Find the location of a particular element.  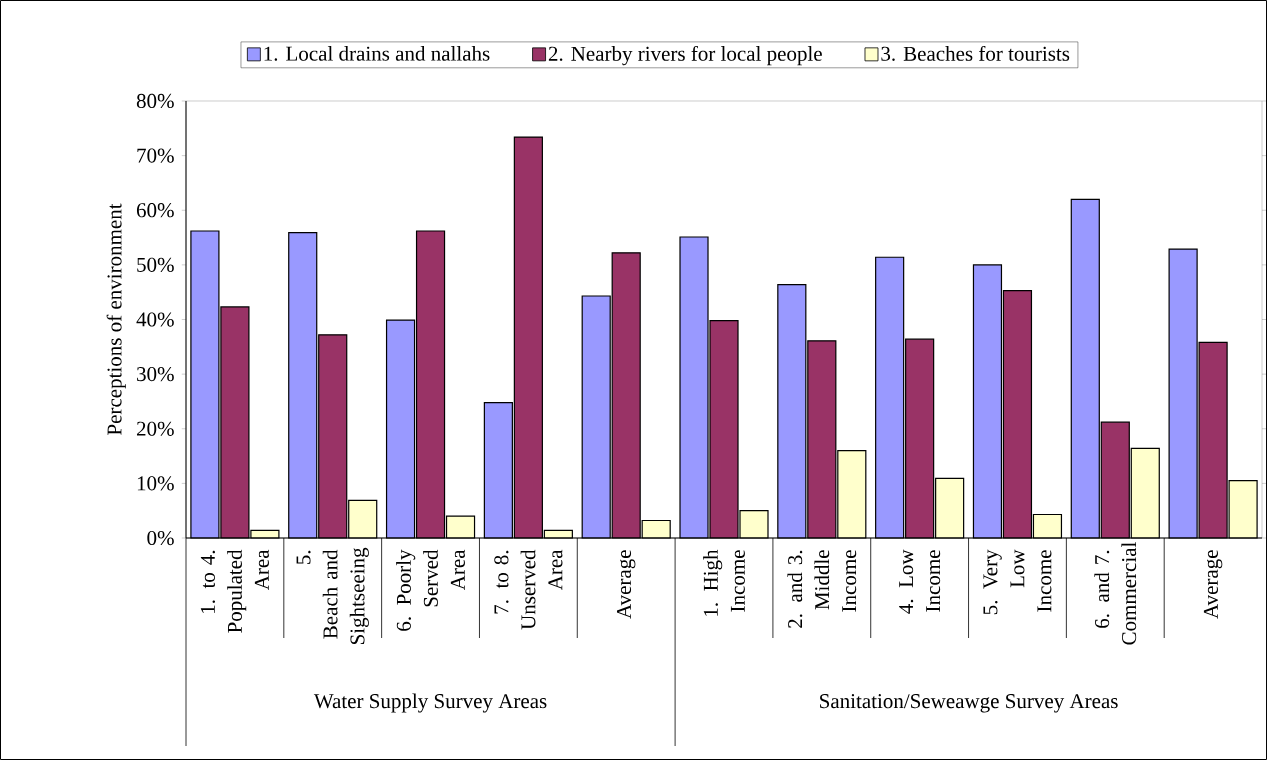

y-tick-label: 10% is located at coordinates (155, 483).